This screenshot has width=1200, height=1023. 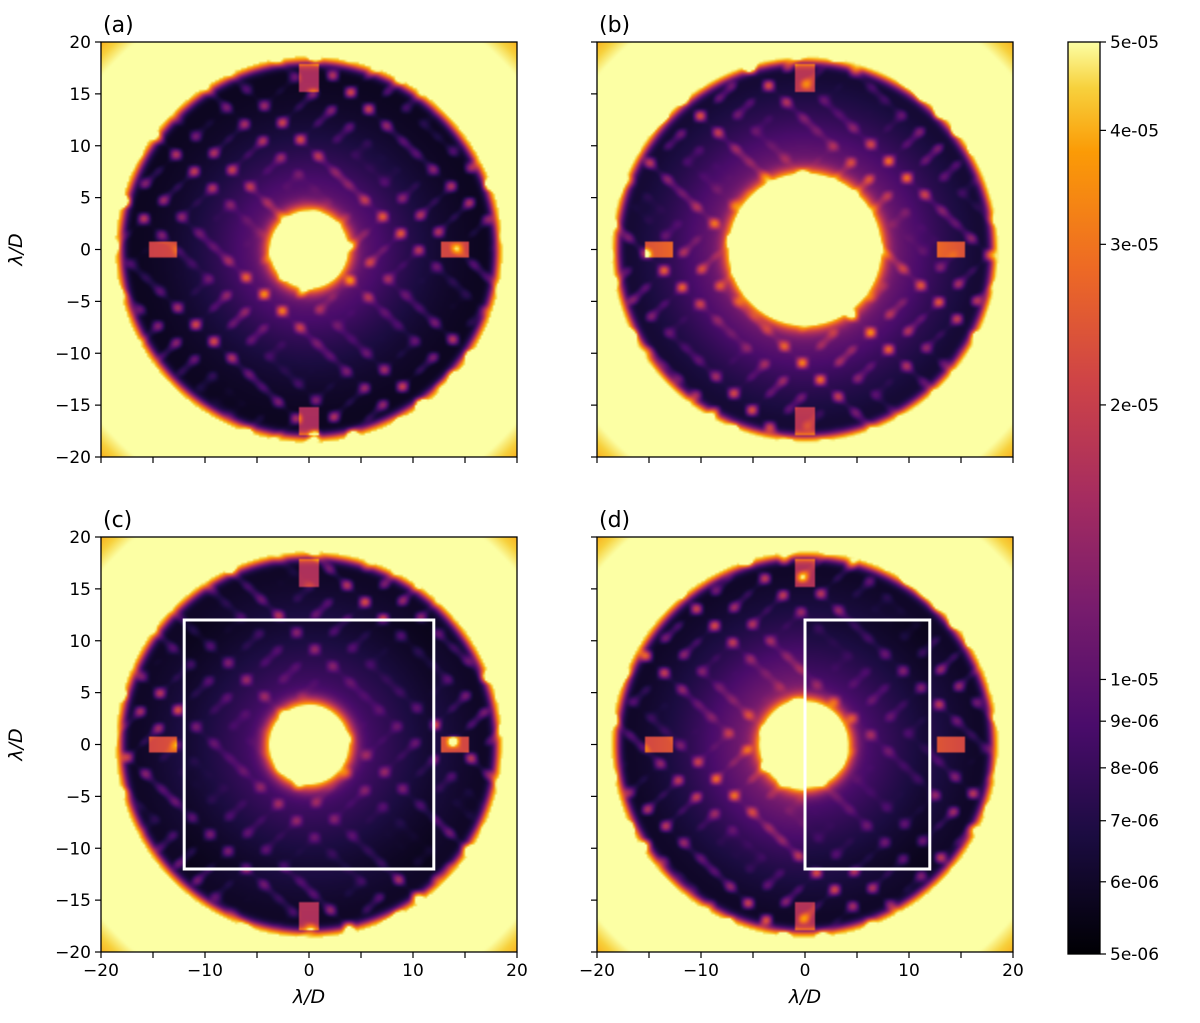 What do you see at coordinates (1084, 498) in the screenshot?
I see `colorbar-gradient` at bounding box center [1084, 498].